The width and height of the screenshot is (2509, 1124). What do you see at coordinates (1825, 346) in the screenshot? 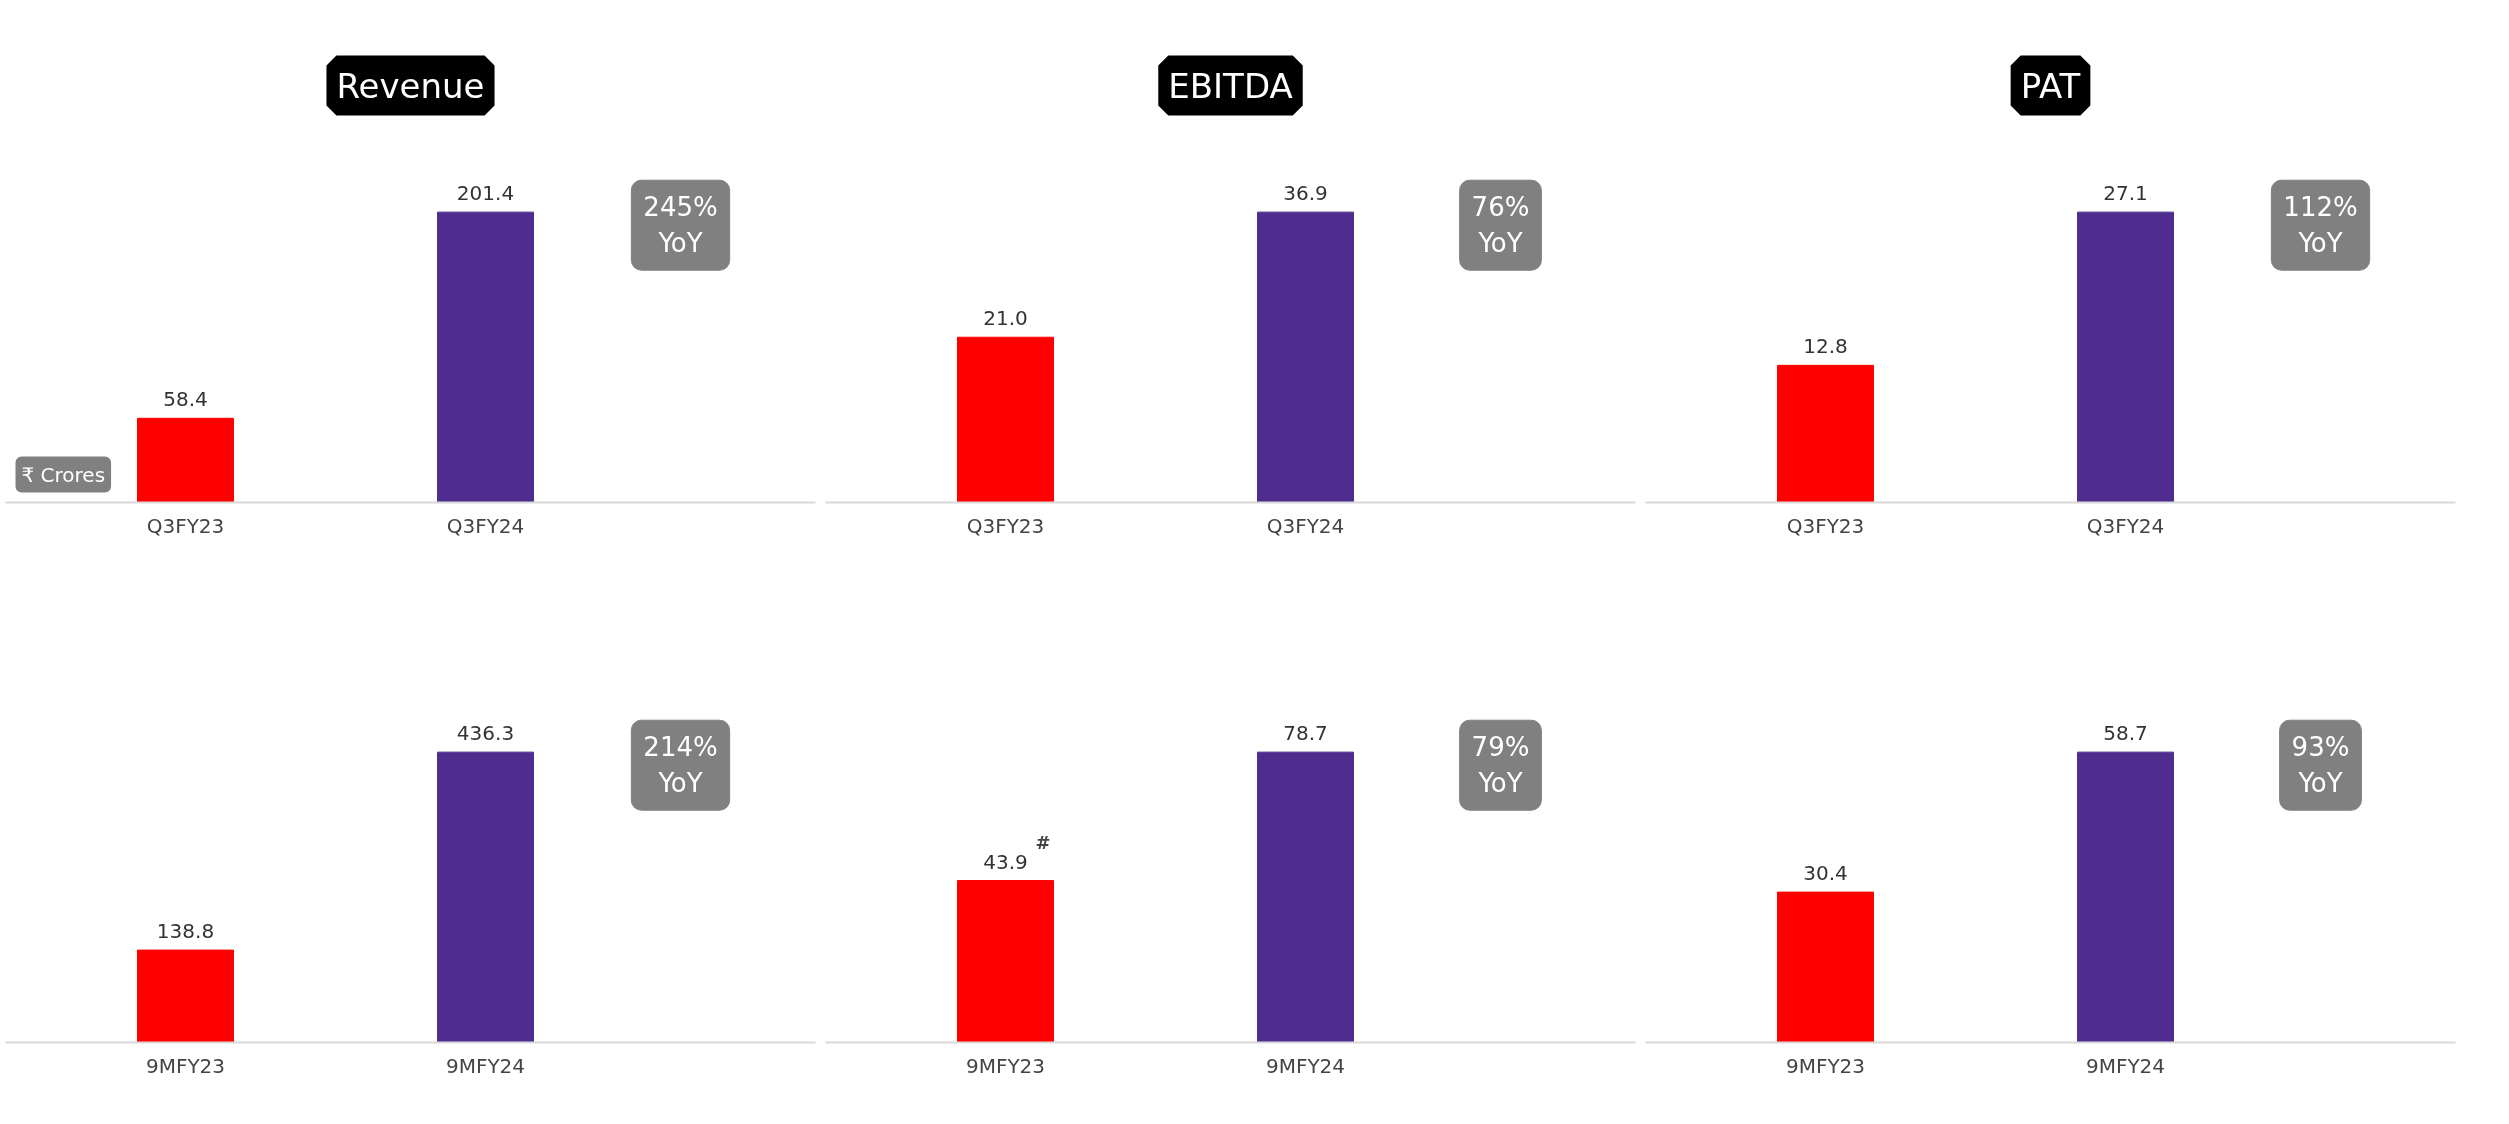
I see `data-label: 12.8` at bounding box center [1825, 346].